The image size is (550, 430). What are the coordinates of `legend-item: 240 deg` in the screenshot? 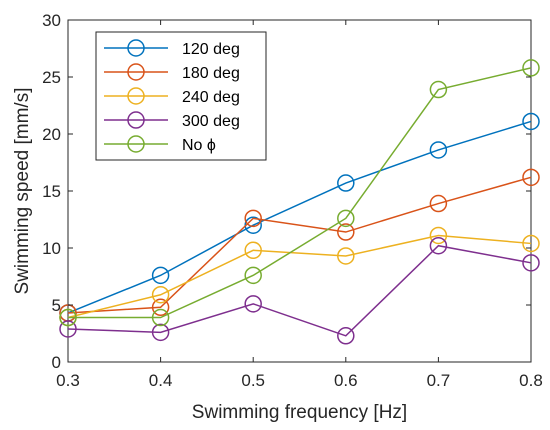 It's located at (172, 96).